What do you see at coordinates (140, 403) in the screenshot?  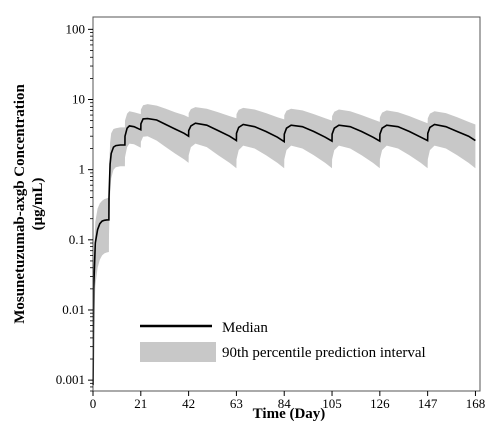 I see `x-tick-label: 21` at bounding box center [140, 403].